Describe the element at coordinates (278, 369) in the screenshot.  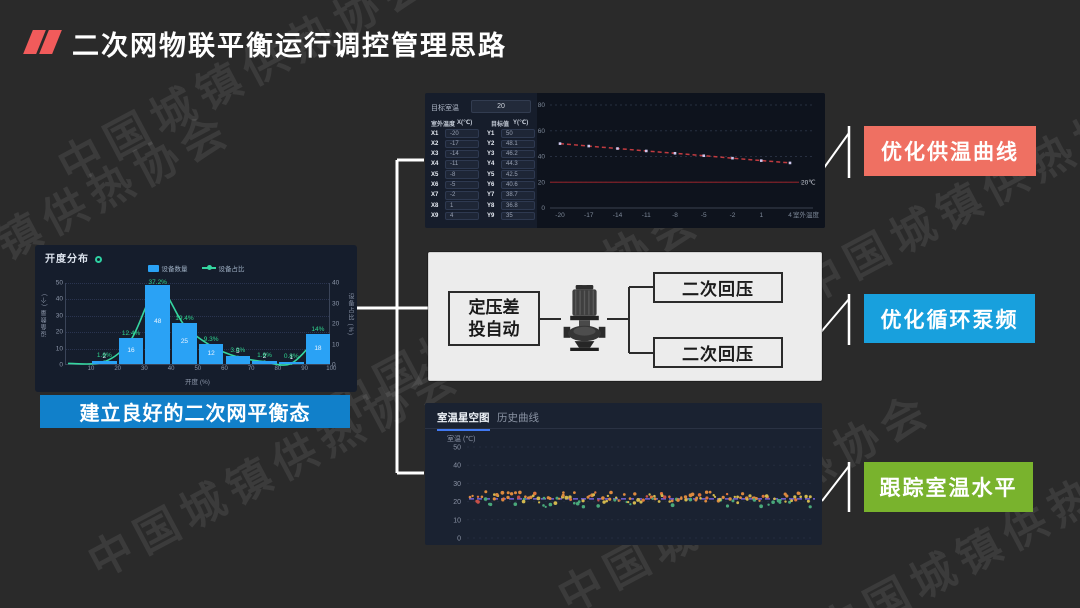
I see `x-tick: 80` at that location.